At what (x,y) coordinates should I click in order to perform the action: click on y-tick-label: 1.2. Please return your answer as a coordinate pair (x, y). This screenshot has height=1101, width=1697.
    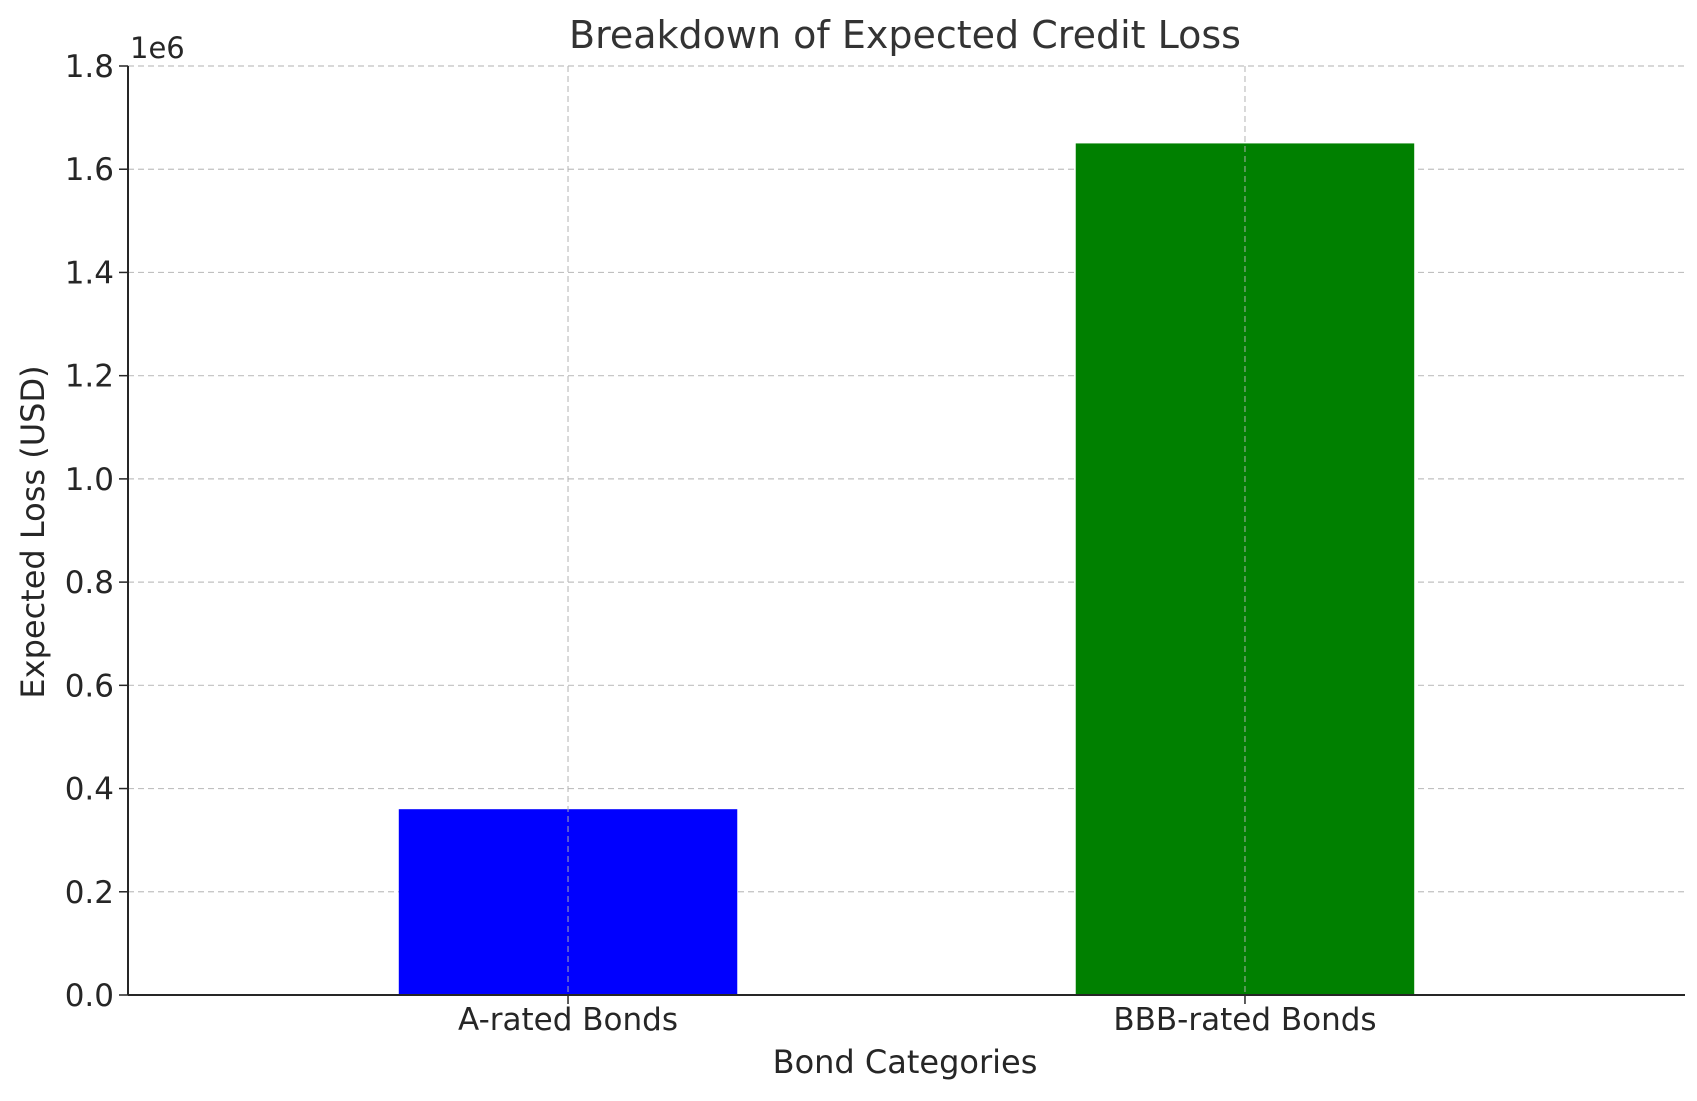
    Looking at the image, I should click on (89, 377).